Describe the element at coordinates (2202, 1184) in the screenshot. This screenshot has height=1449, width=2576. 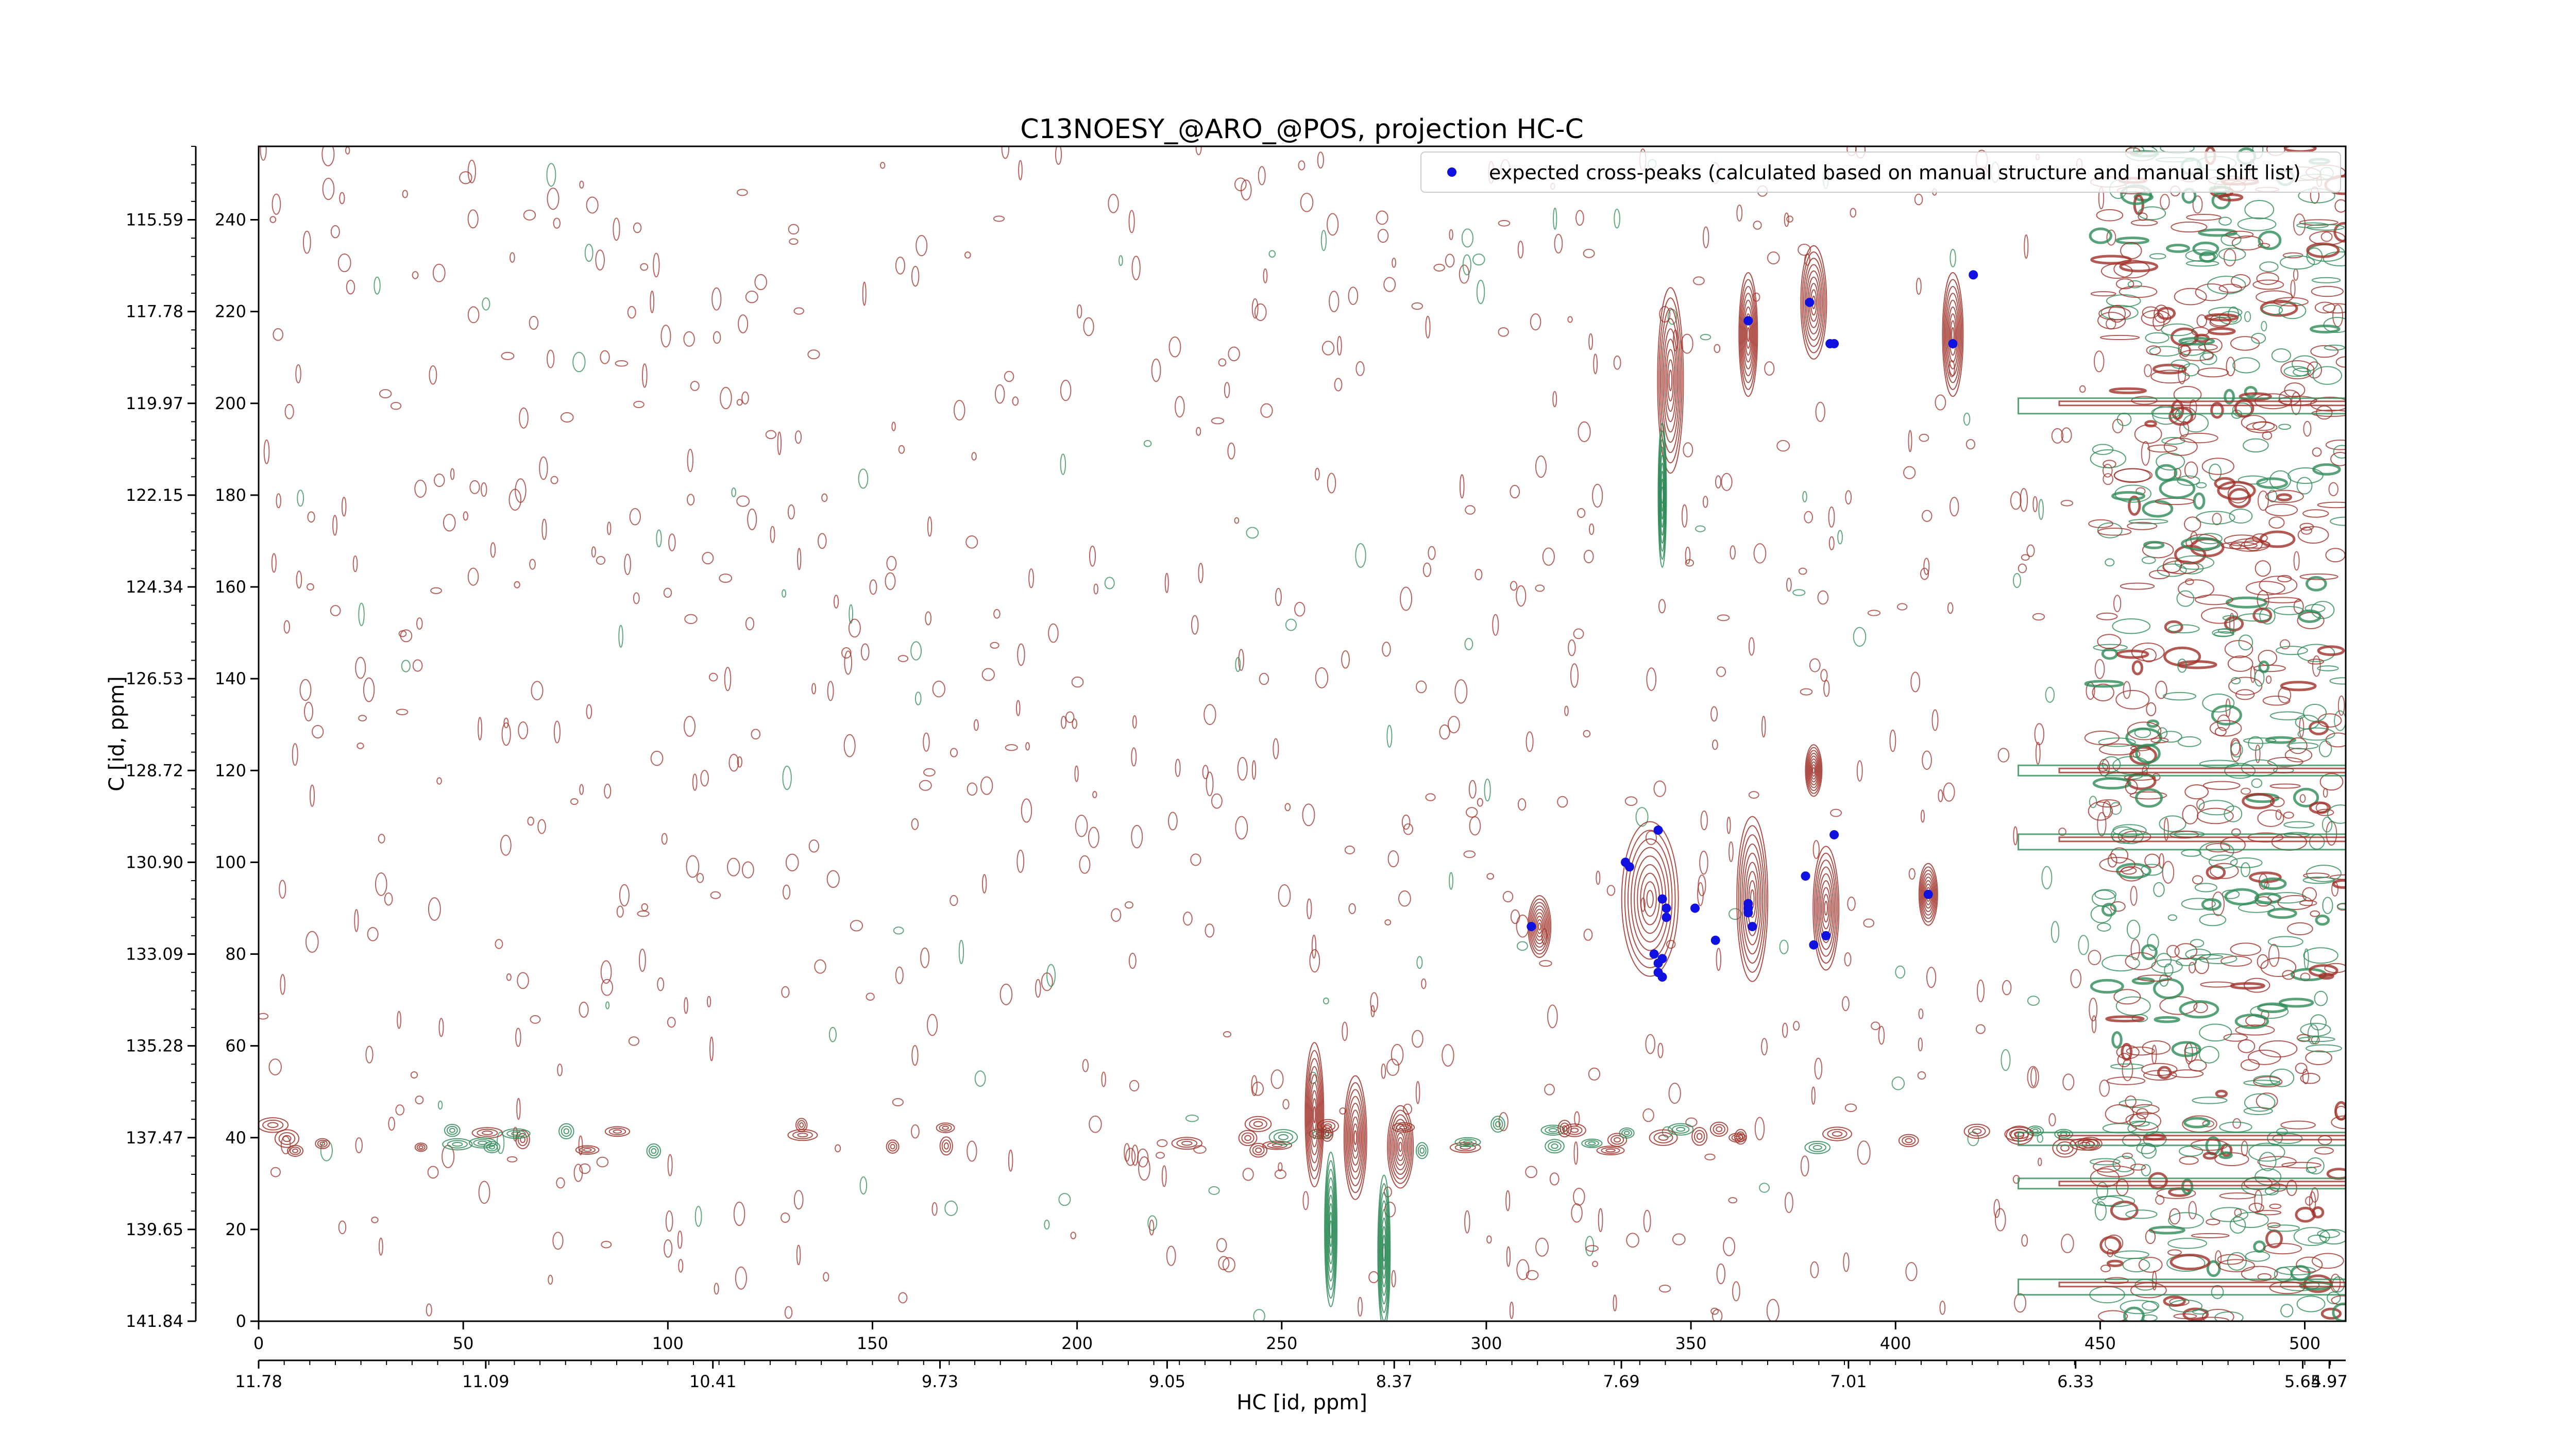
I see `streak-contour` at that location.